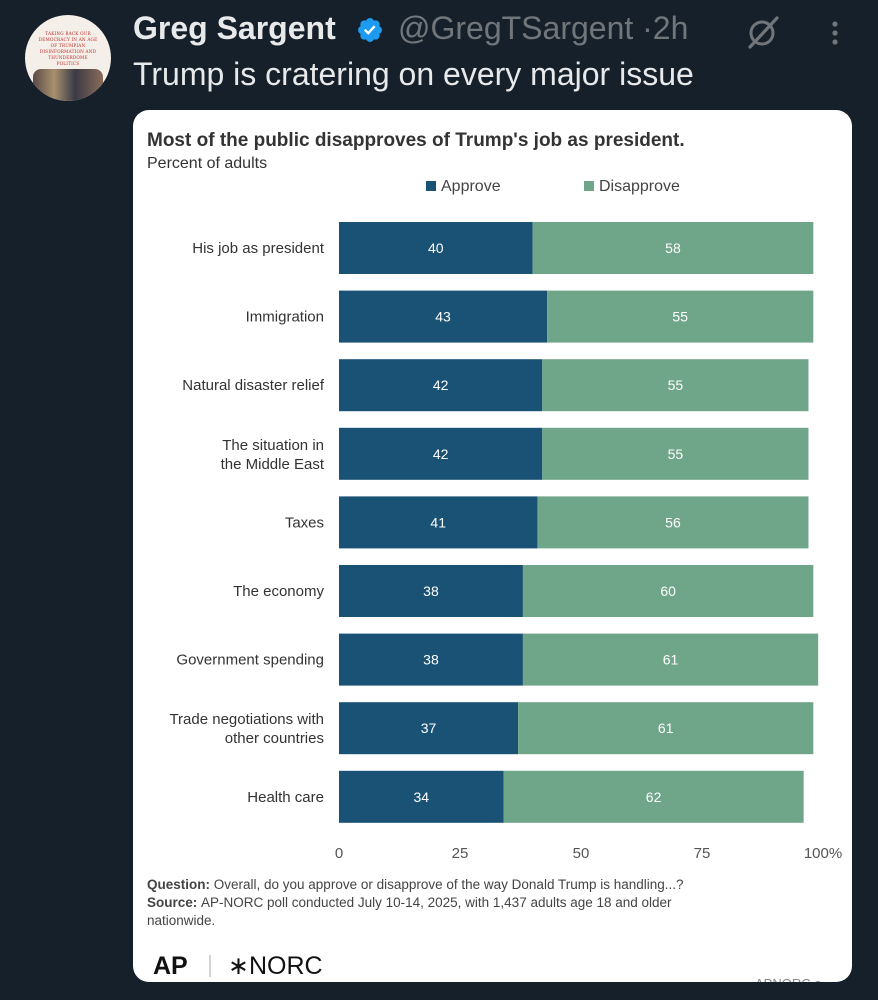 Image resolution: width=878 pixels, height=1000 pixels. I want to click on author-handle-and-time: @GregTSargent ·2h, so click(543, 28).